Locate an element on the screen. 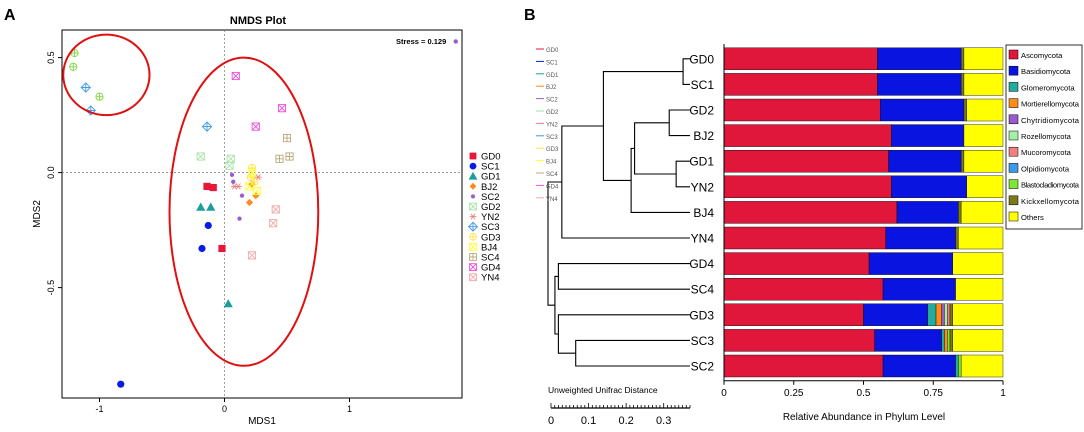  phylum-legend-swatch-basidiomycota is located at coordinates (1013, 70).